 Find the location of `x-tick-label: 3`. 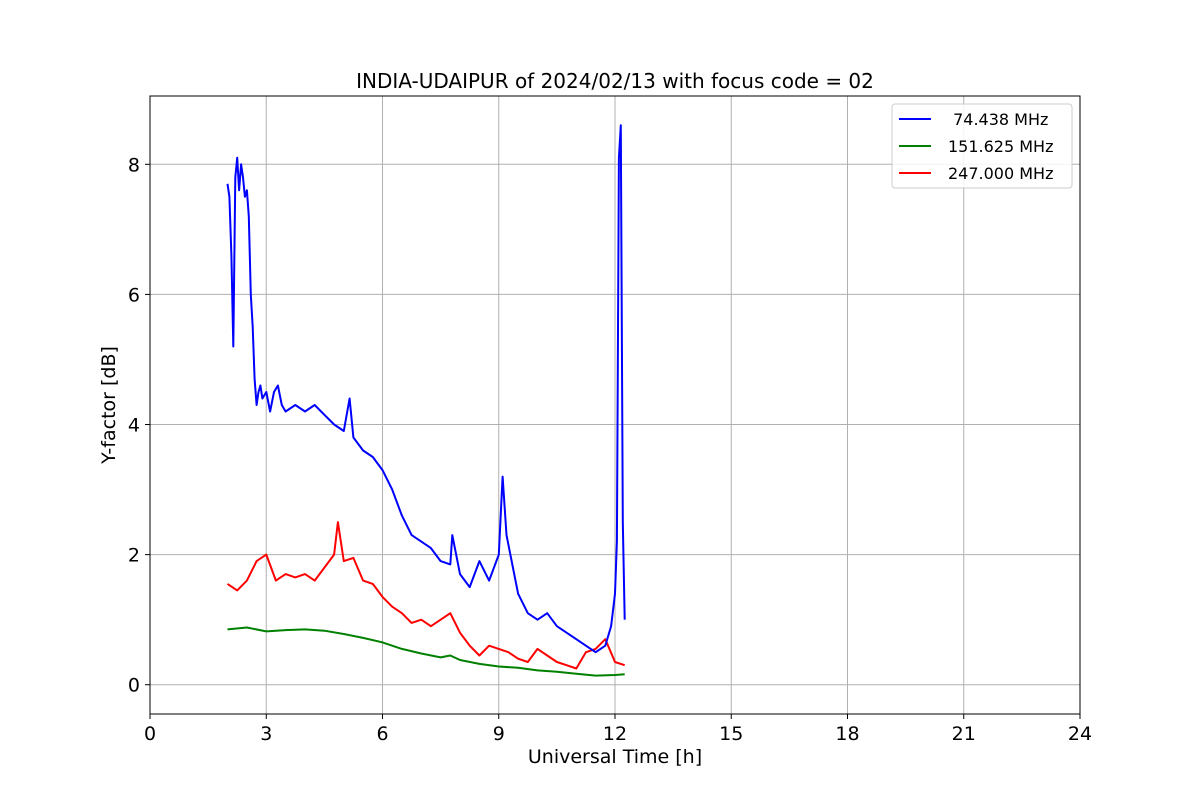

x-tick-label: 3 is located at coordinates (266, 734).